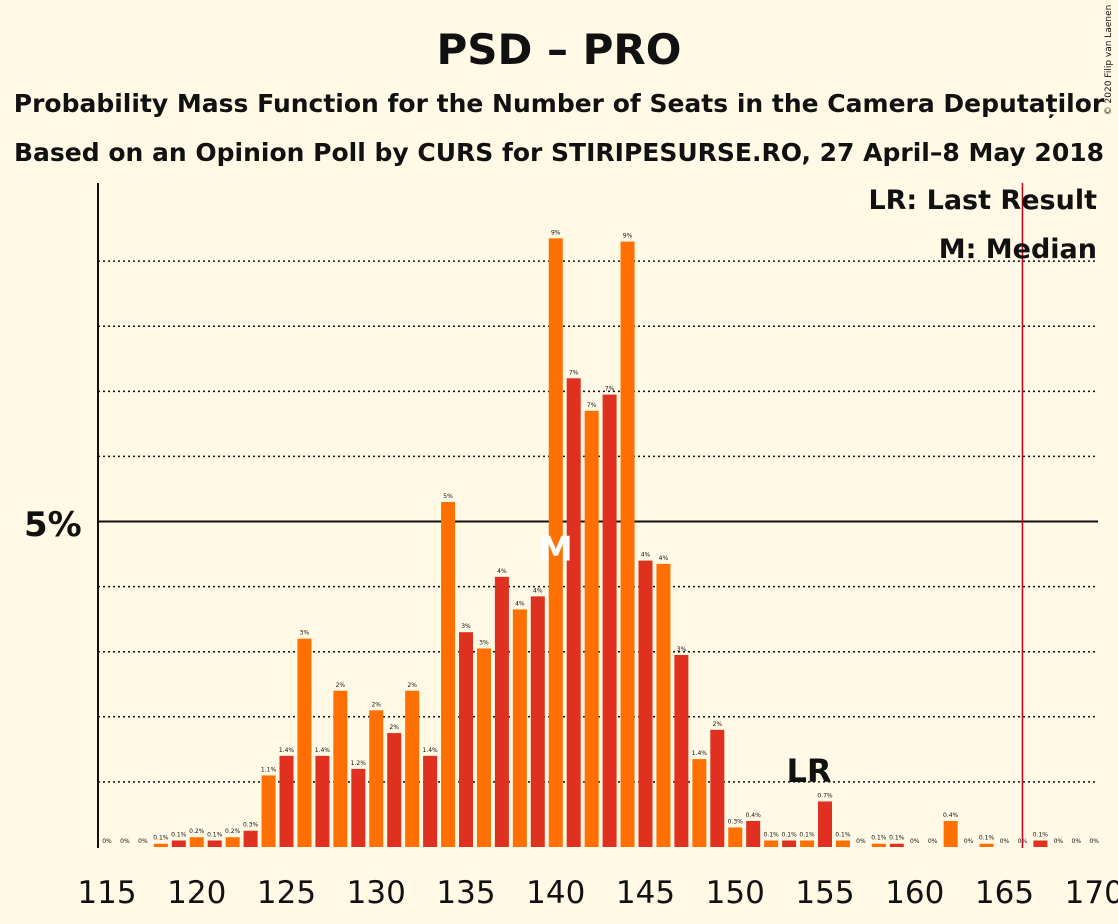 Image resolution: width=1118 pixels, height=924 pixels. What do you see at coordinates (53, 525) in the screenshot?
I see `y-tick-label: 5%` at bounding box center [53, 525].